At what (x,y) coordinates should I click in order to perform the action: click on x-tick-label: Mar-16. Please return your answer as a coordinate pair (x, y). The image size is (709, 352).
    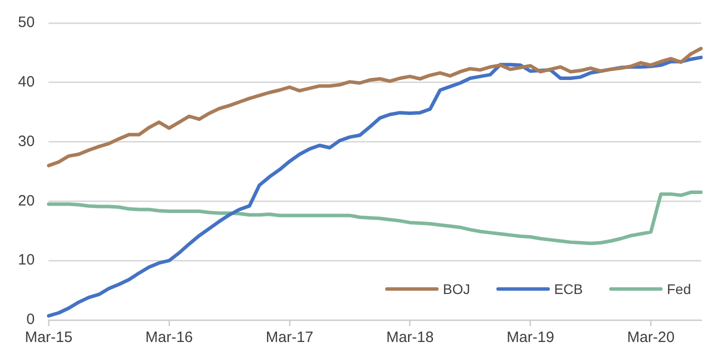
    Looking at the image, I should click on (169, 337).